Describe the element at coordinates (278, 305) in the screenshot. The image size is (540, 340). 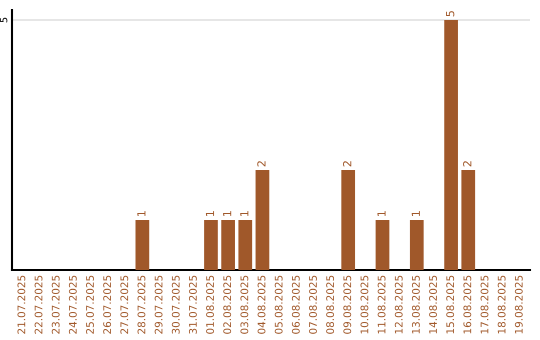
I see `x-tick-label: 05.08.2025` at that location.